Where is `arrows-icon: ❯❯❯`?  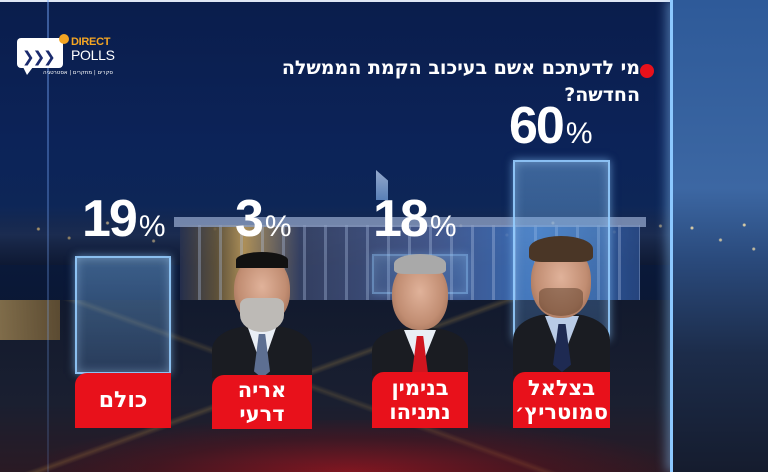 arrows-icon: ❯❯❯ is located at coordinates (39, 57).